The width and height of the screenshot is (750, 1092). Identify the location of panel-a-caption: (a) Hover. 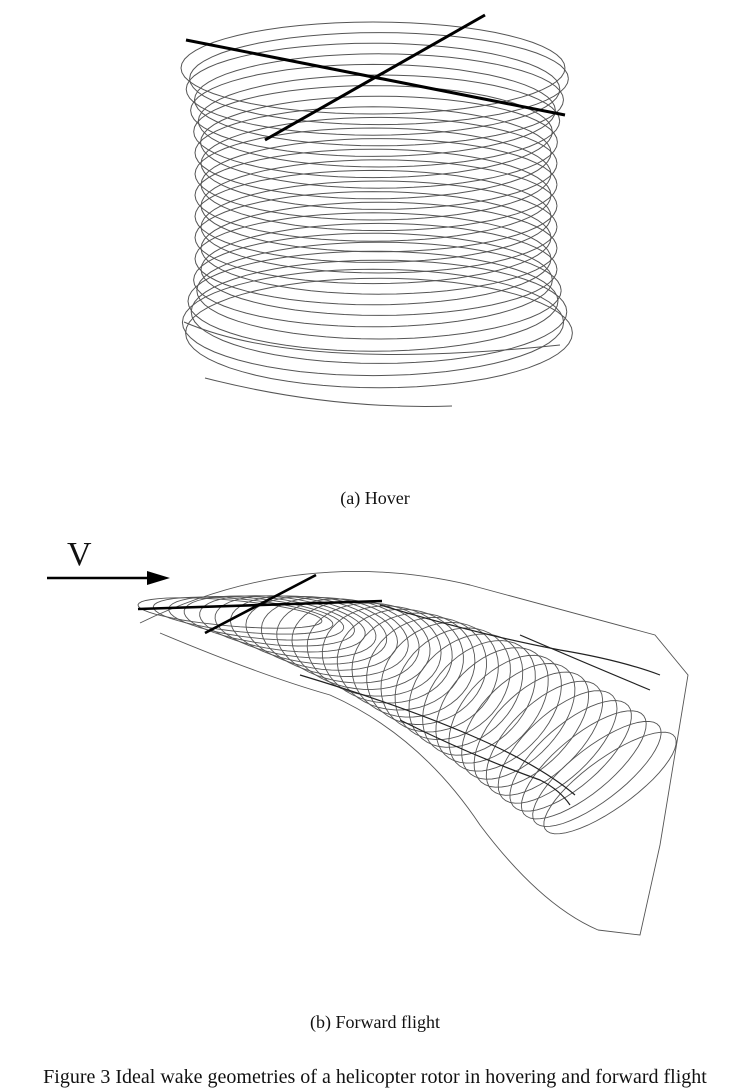
(375, 498).